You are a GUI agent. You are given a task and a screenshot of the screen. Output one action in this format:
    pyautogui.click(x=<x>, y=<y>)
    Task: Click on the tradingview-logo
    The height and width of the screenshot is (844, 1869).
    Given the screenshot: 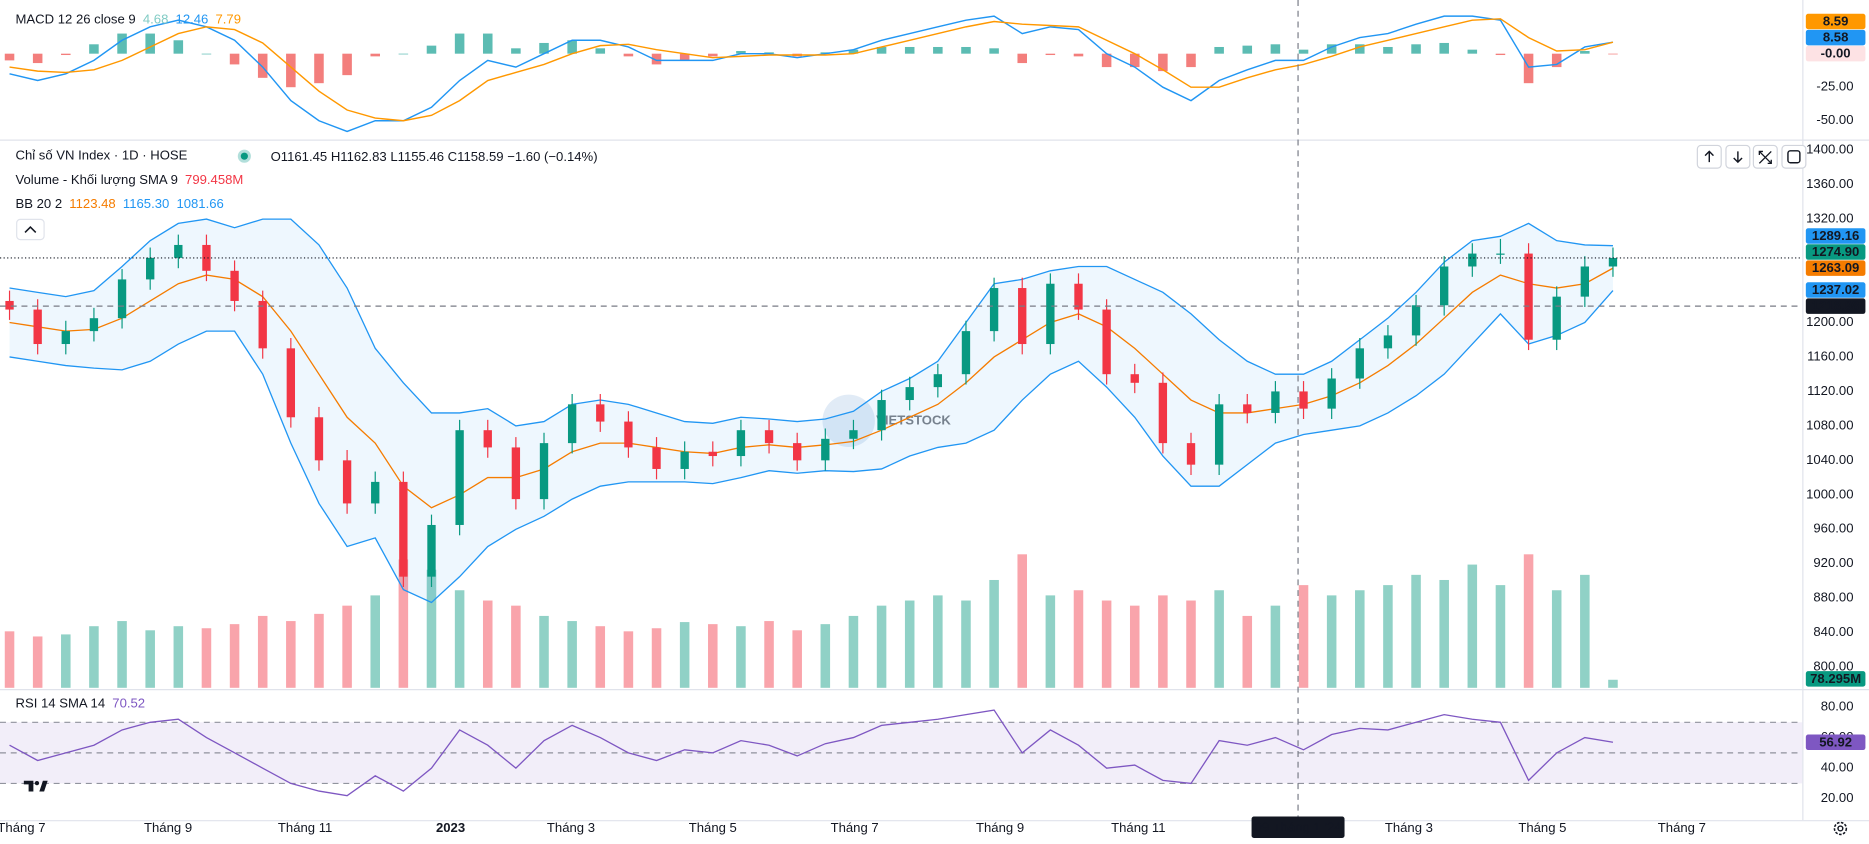 What is the action you would take?
    pyautogui.click(x=35, y=786)
    